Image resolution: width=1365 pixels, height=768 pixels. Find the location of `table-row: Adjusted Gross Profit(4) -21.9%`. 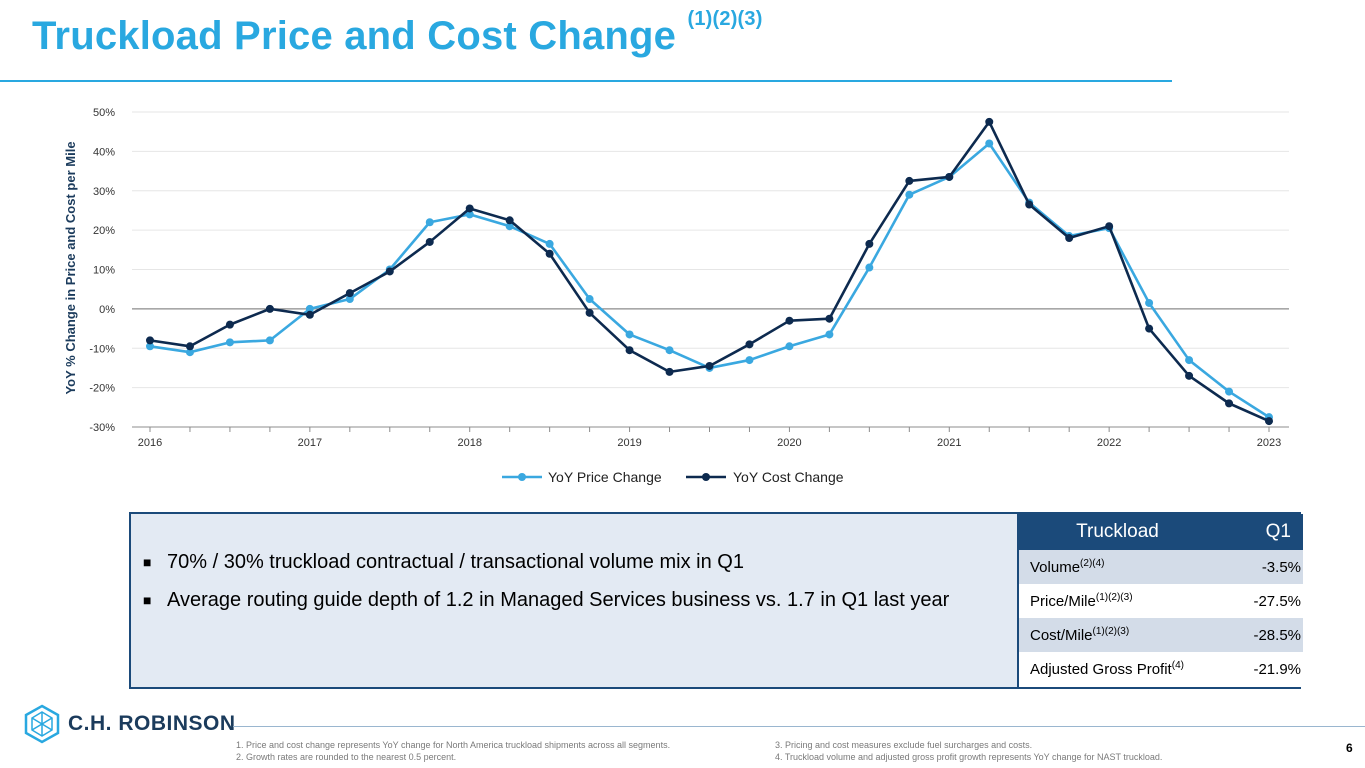

table-row: Adjusted Gross Profit(4) -21.9% is located at coordinates (1161, 669).